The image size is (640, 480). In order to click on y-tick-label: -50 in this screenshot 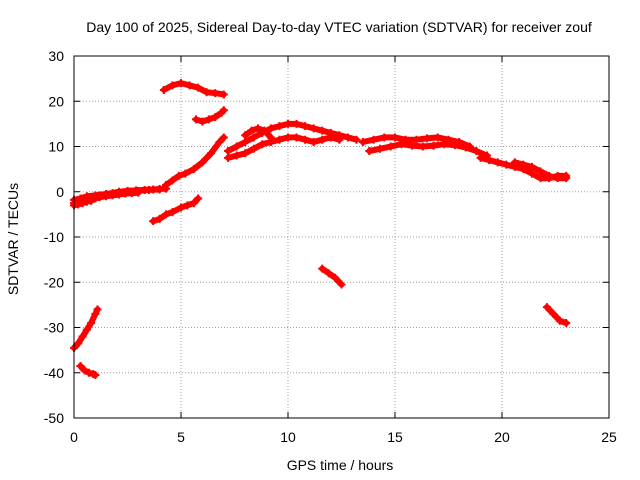, I will do `click(54, 418)`.